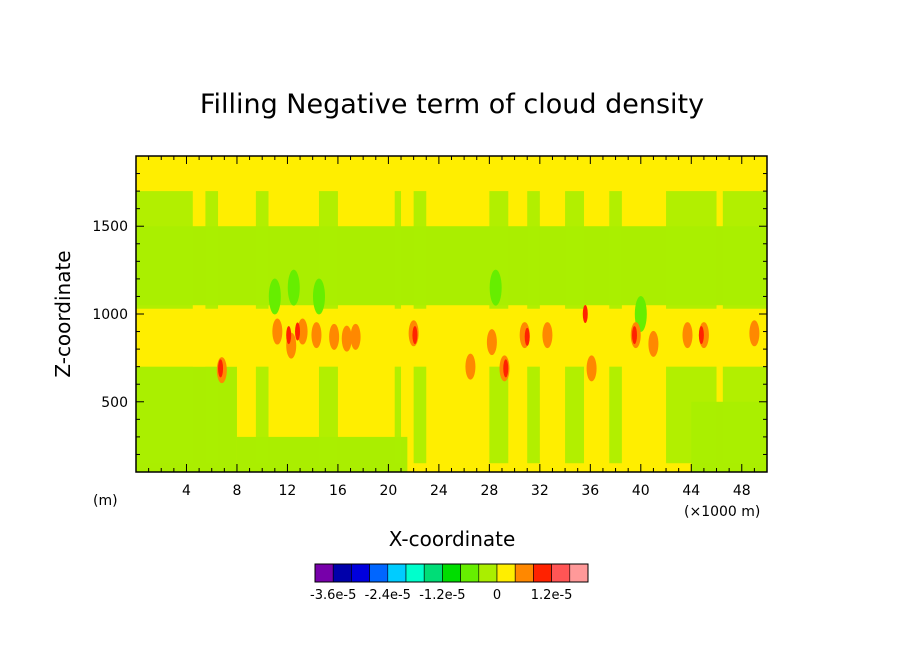 The image size is (904, 654). What do you see at coordinates (451, 266) in the screenshot?
I see `green-band` at bounding box center [451, 266].